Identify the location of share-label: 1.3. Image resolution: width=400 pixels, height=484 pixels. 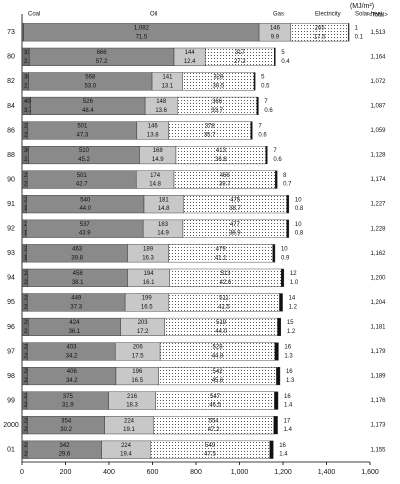
(290, 381).